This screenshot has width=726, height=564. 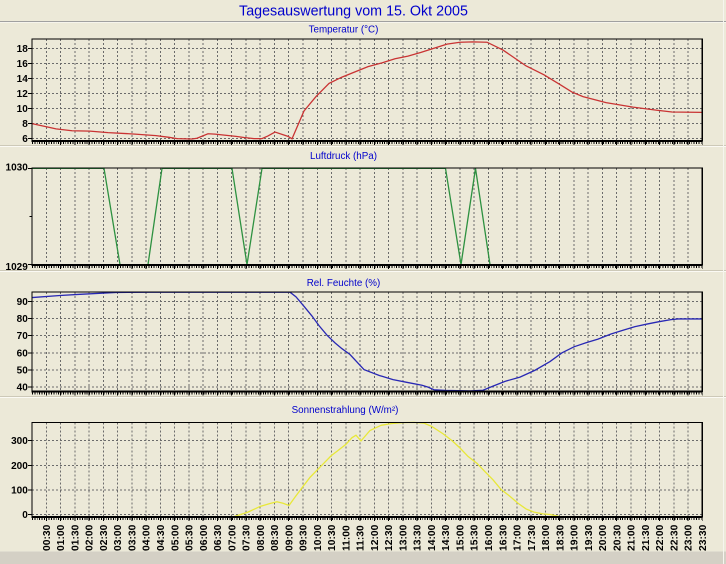 What do you see at coordinates (17, 168) in the screenshot?
I see `svg-text: 1030` at bounding box center [17, 168].